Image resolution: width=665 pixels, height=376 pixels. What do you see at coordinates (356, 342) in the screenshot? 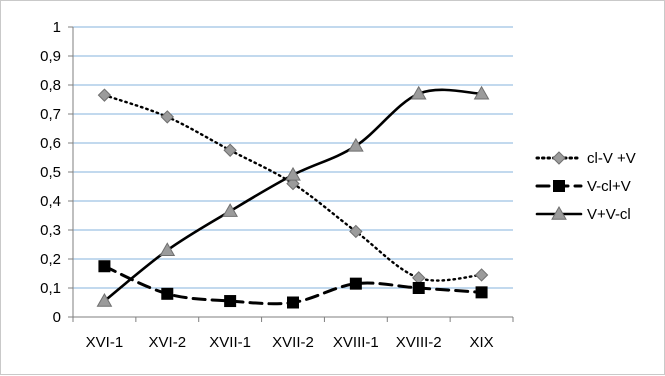
I see `x-tick-label: XVIII-1` at bounding box center [356, 342].